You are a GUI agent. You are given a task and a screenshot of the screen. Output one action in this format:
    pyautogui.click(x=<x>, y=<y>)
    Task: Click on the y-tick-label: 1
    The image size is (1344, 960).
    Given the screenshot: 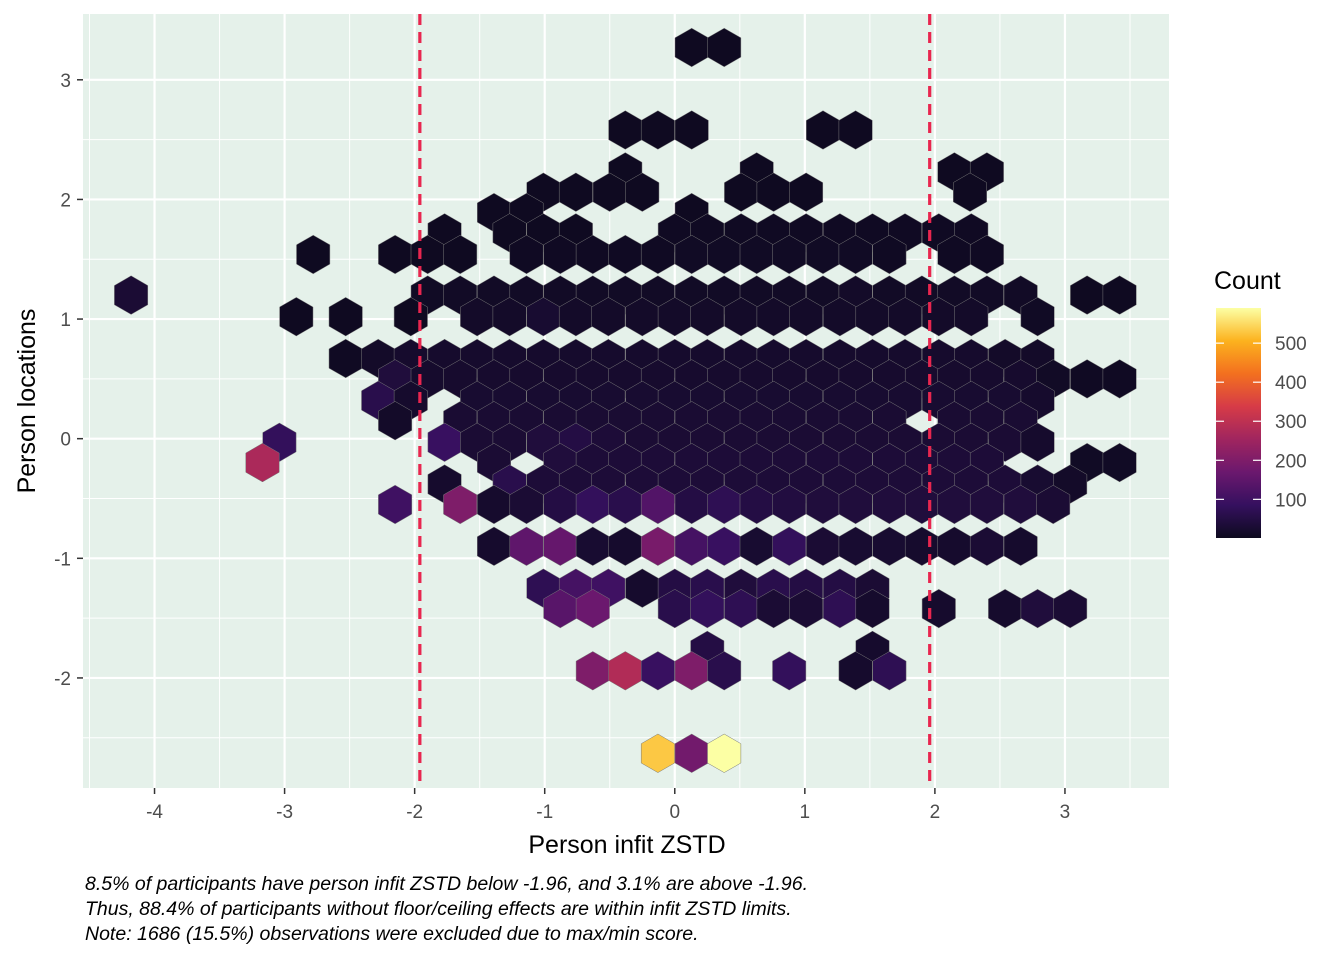 What is the action you would take?
    pyautogui.click(x=65, y=320)
    